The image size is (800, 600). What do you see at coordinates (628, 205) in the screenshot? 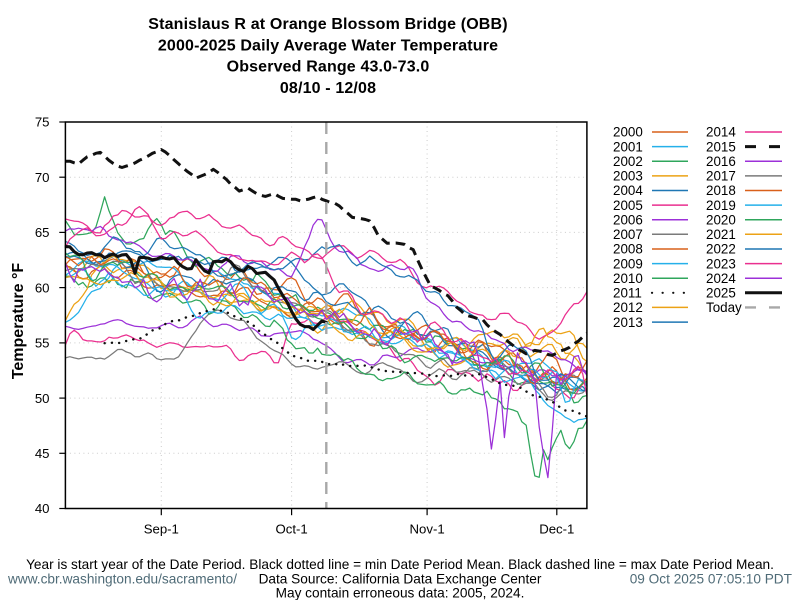
I see `svg-text: 2005` at bounding box center [628, 205].